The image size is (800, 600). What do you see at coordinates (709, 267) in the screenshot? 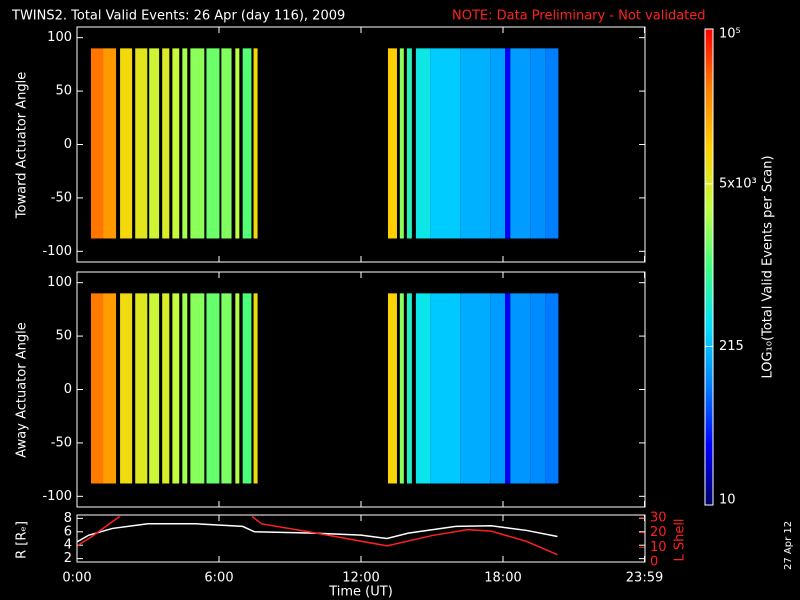
I see `colorbar` at bounding box center [709, 267].